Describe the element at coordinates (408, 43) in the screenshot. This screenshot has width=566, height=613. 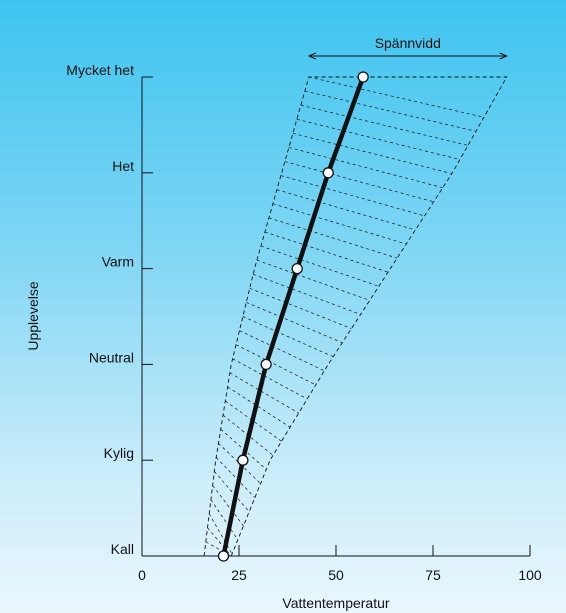
I see `range-label: Spännvidd` at that location.